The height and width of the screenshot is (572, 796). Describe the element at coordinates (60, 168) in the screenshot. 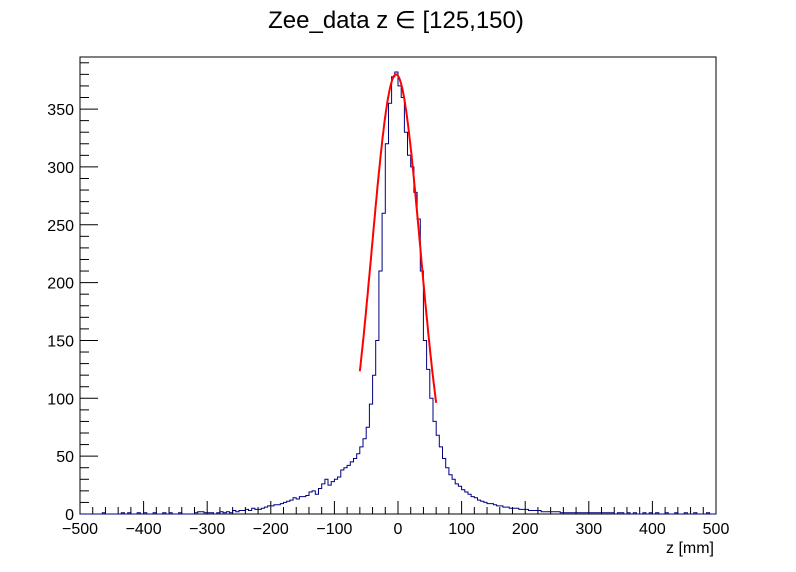

I see `y-tick-label: 300` at that location.